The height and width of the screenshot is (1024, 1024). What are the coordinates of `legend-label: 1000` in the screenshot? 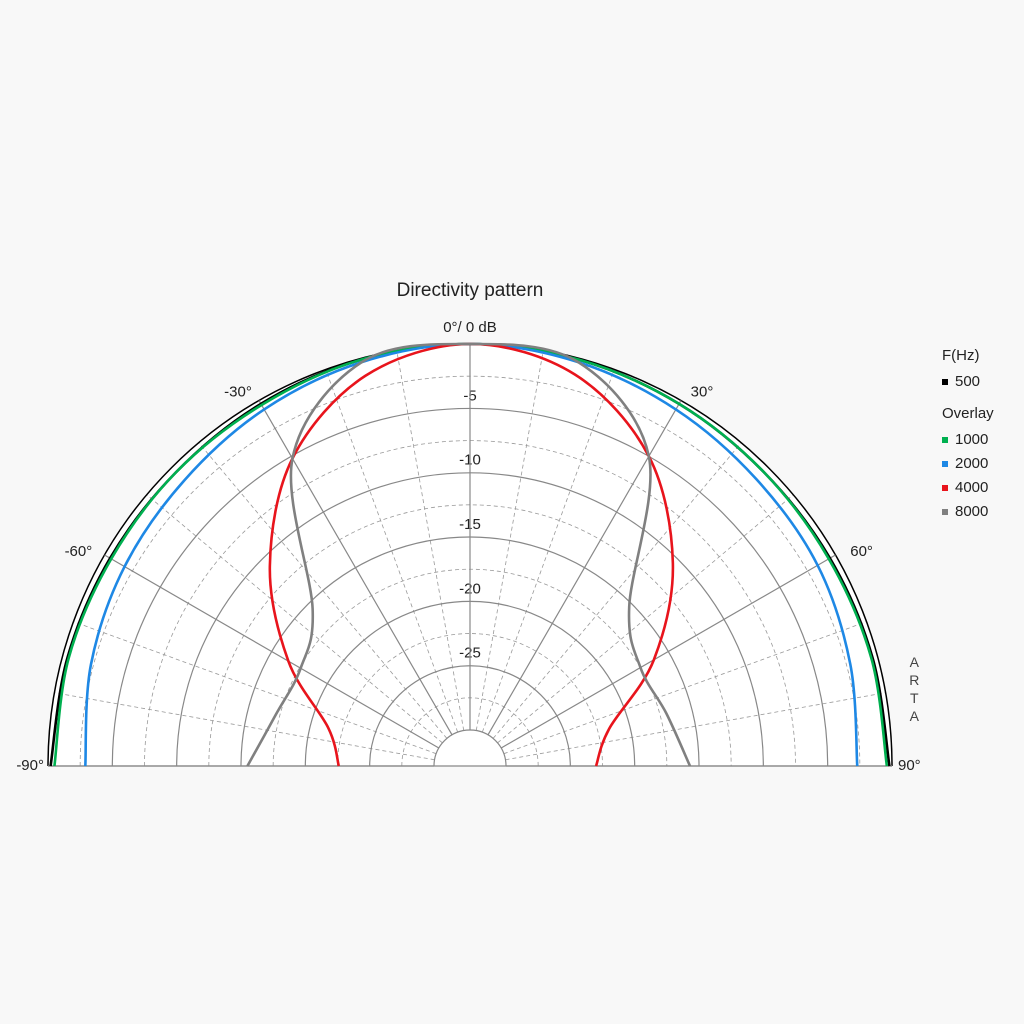 It's located at (971, 439).